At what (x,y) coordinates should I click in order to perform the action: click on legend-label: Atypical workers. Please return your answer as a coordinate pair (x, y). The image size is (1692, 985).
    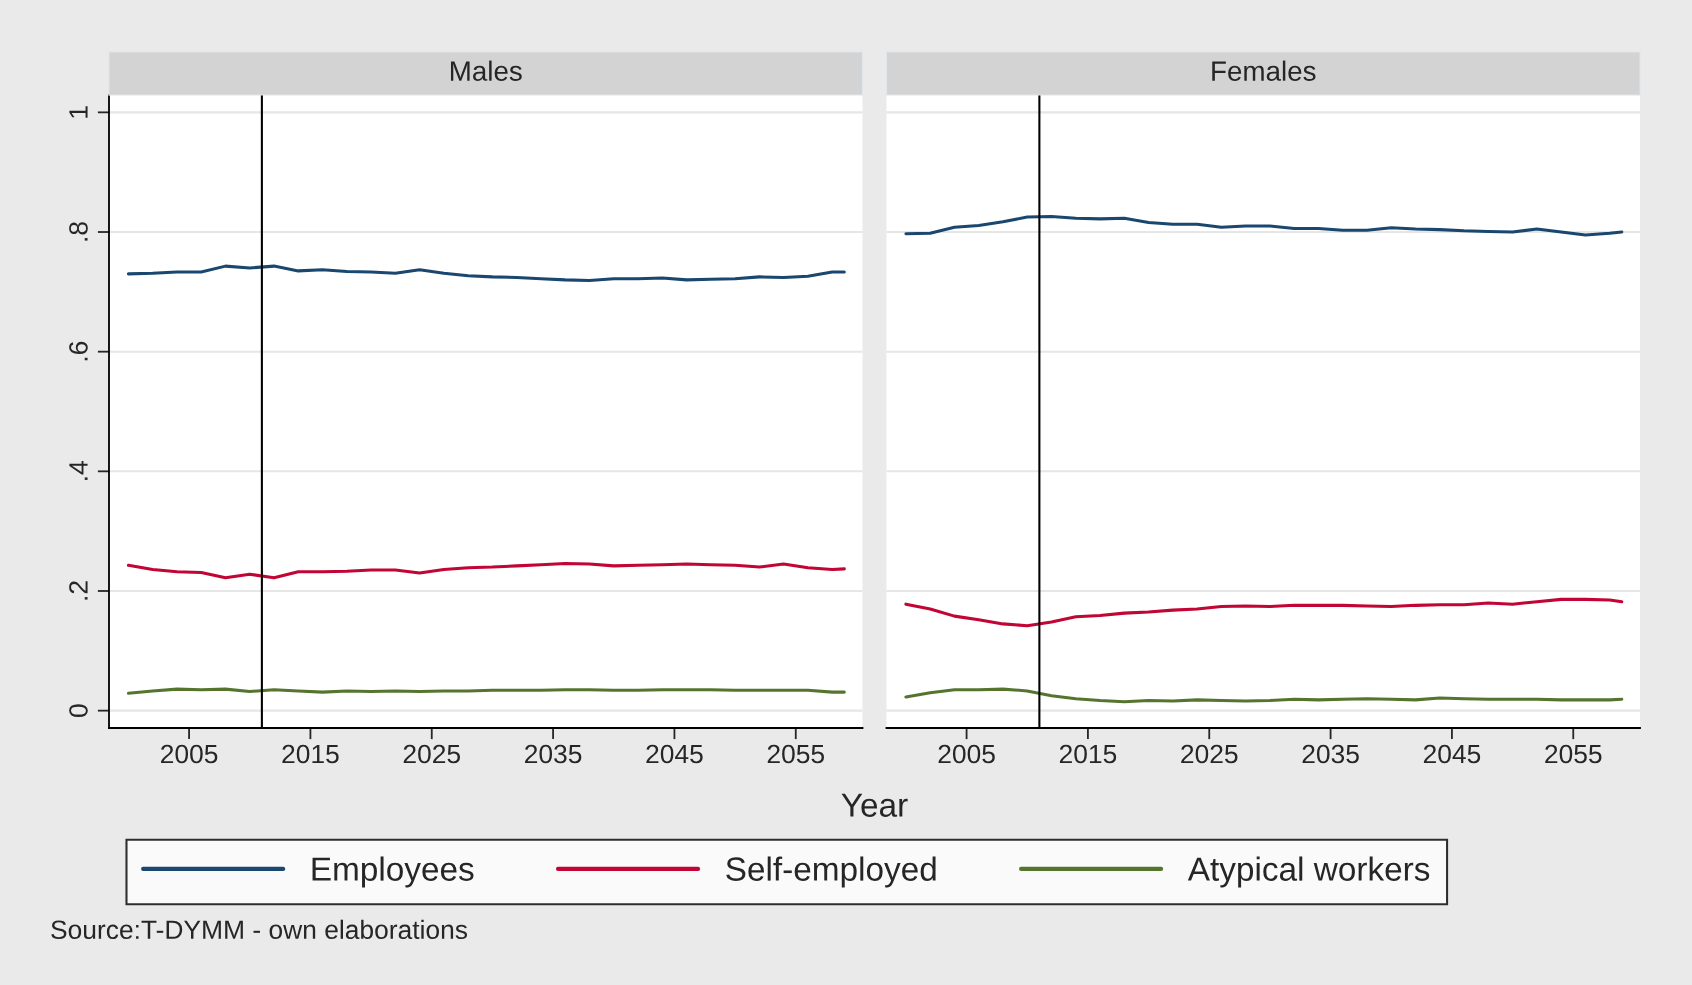
    Looking at the image, I should click on (1308, 872).